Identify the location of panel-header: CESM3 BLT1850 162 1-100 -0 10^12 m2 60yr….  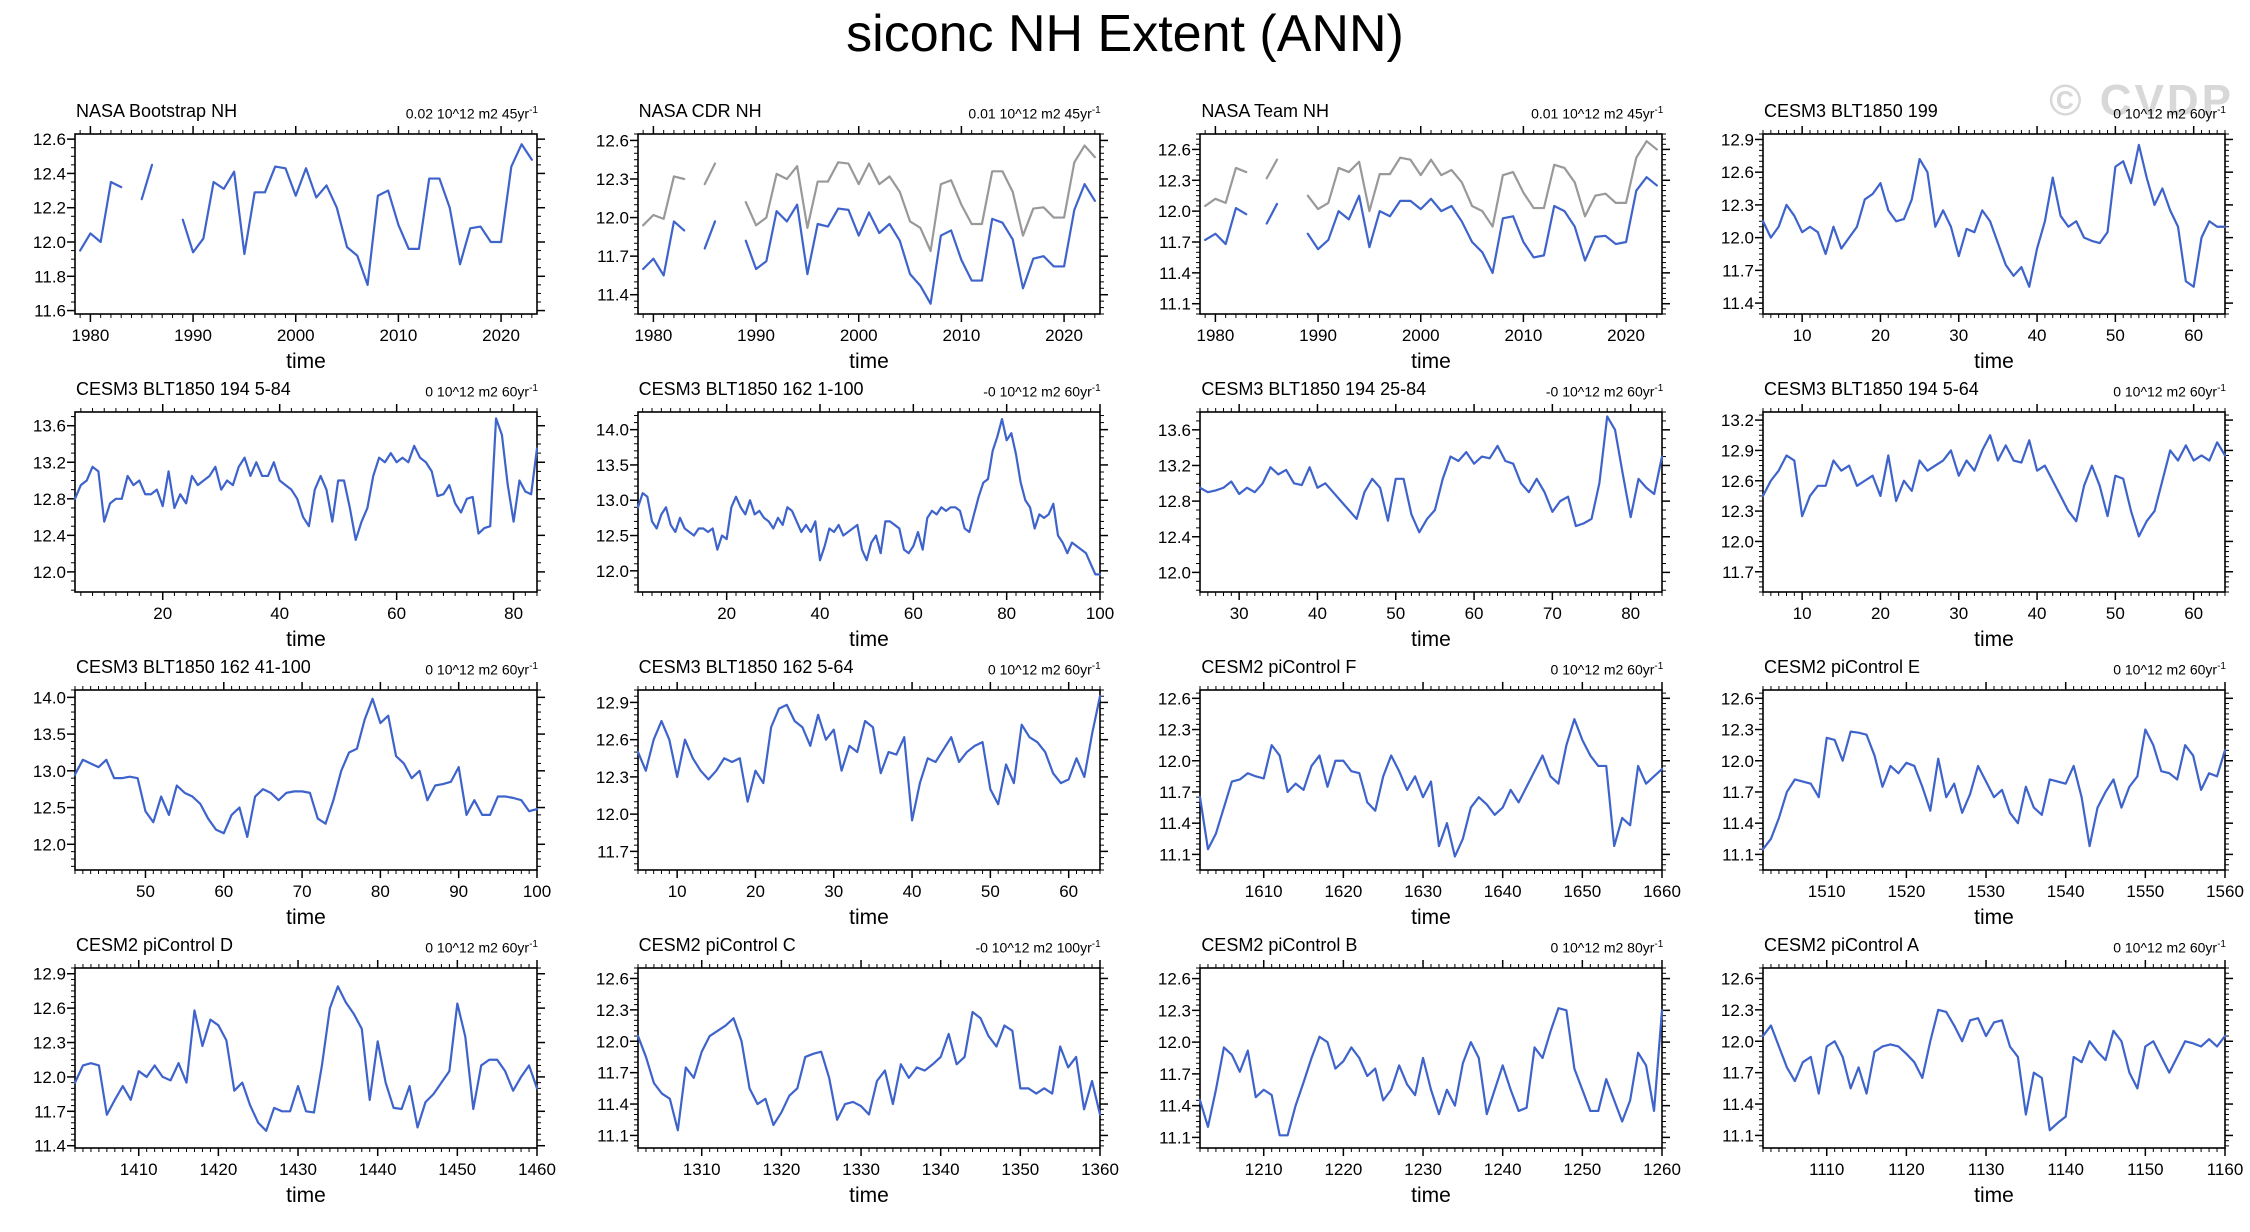
(870, 387).